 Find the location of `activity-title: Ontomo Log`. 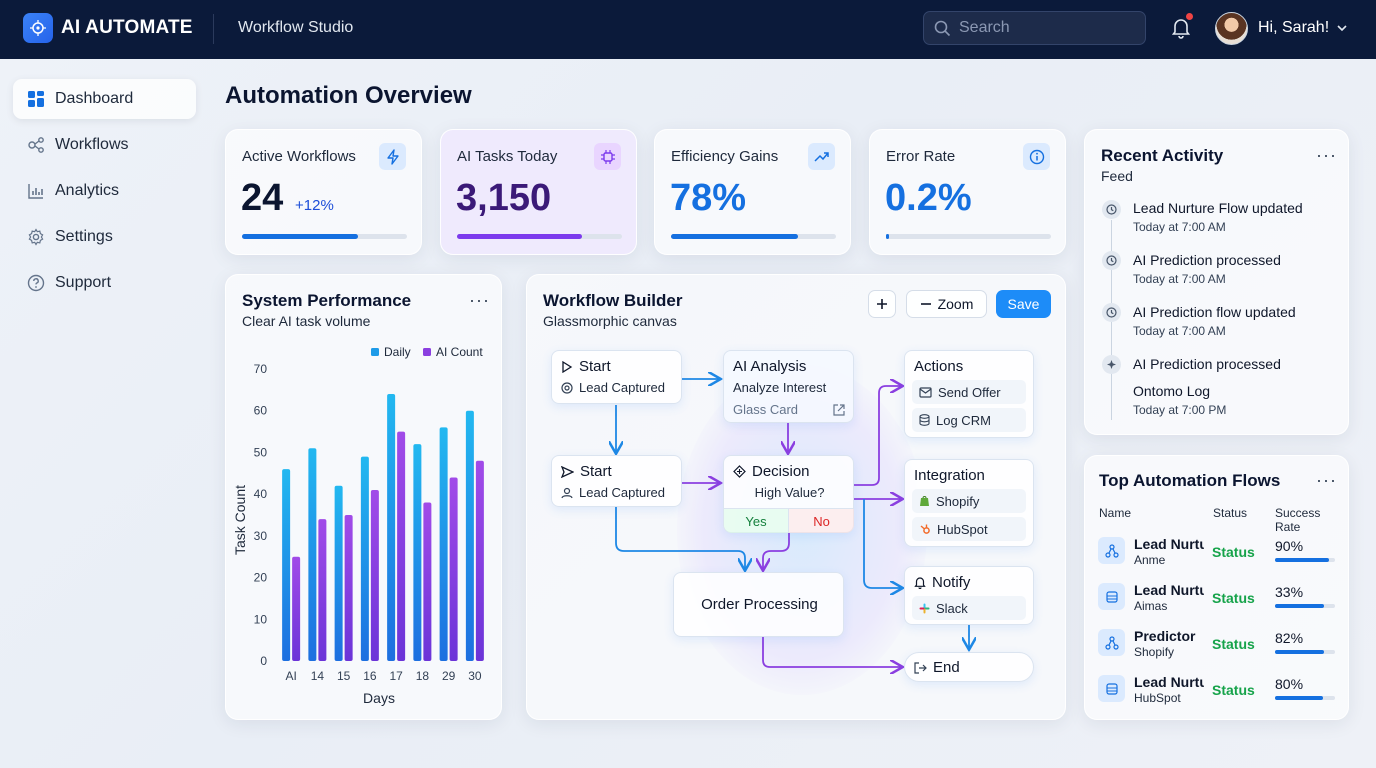

activity-title: Ontomo Log is located at coordinates (1172, 391).